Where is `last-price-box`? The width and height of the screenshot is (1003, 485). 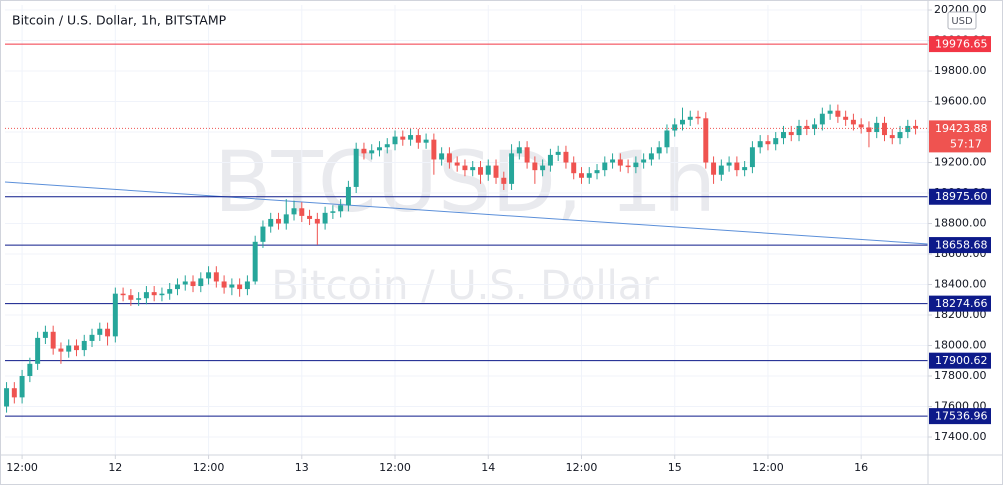
last-price-box is located at coordinates (960, 136).